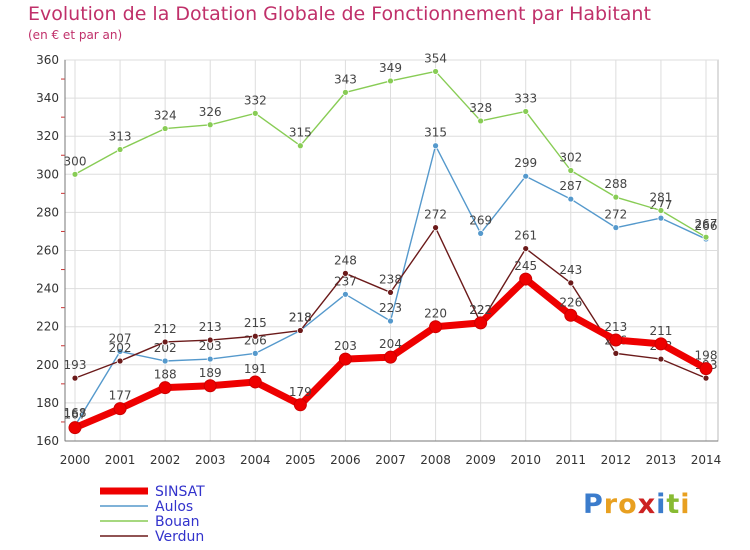  Describe the element at coordinates (345, 79) in the screenshot. I see `data-label-bouan: 343` at that location.